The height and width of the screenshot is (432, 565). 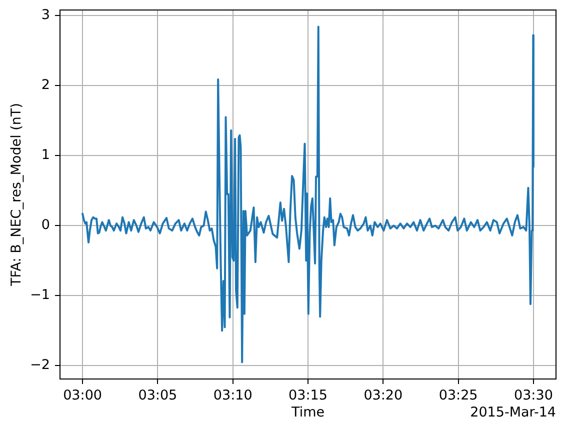 I want to click on x-tick-label: 03:20, so click(x=383, y=396).